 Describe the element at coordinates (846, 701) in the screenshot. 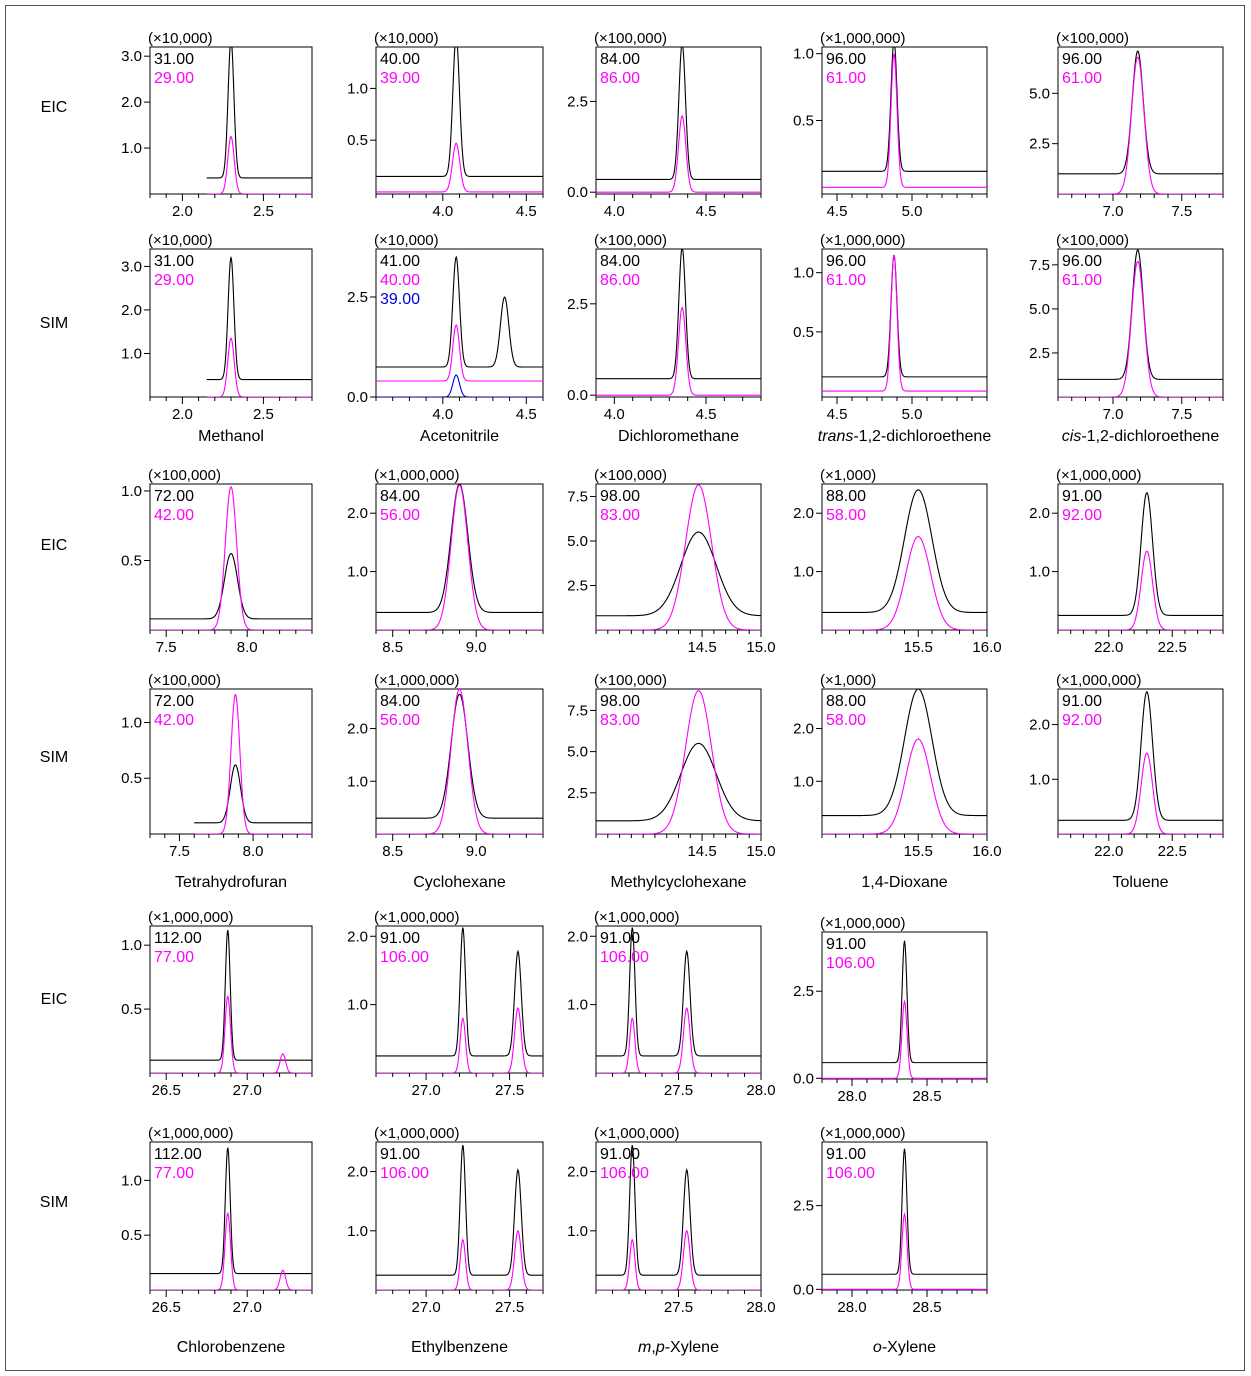

I see `ion-legend-label: 88.00` at that location.